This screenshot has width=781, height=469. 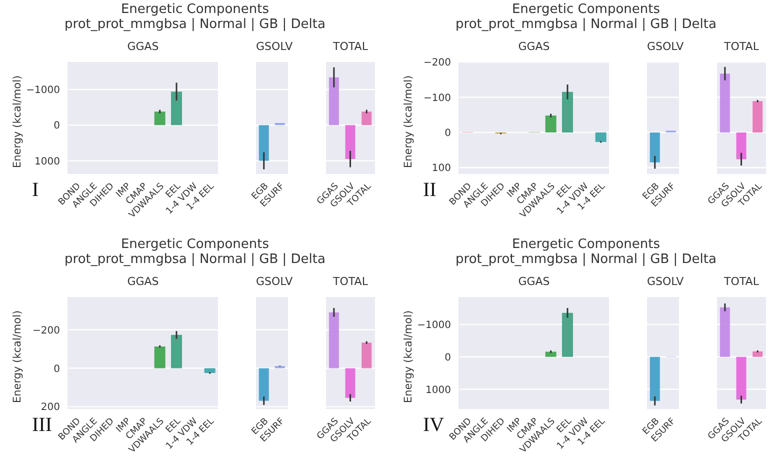 What do you see at coordinates (437, 98) in the screenshot?
I see `y-tick-label: −100` at bounding box center [437, 98].